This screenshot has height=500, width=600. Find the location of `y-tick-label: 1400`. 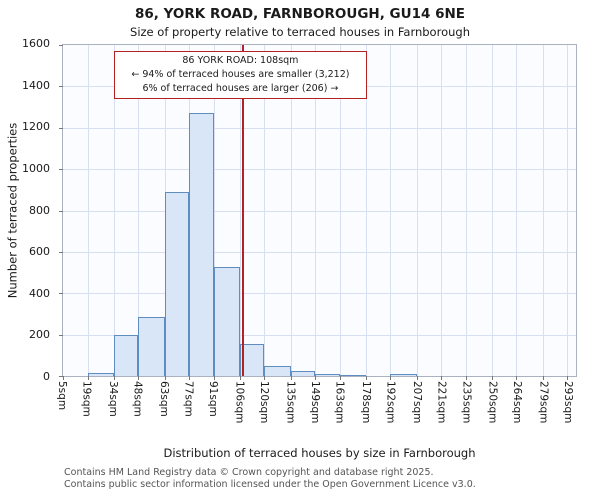

y-tick-label: 1400 is located at coordinates (36, 85).